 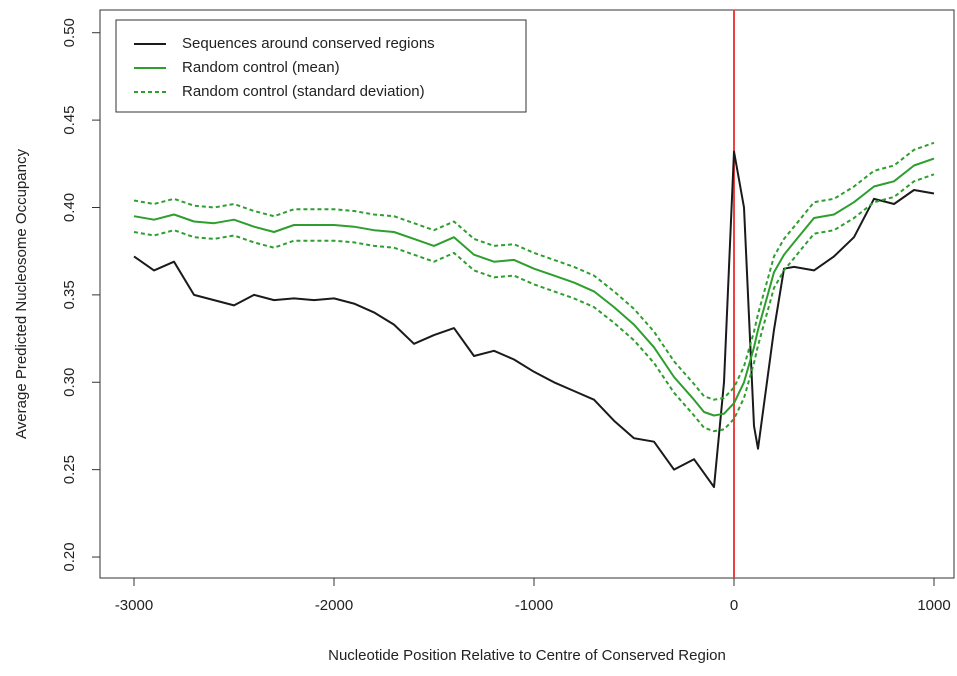 I want to click on legend-label: Random control (standard deviation), so click(x=303, y=91).